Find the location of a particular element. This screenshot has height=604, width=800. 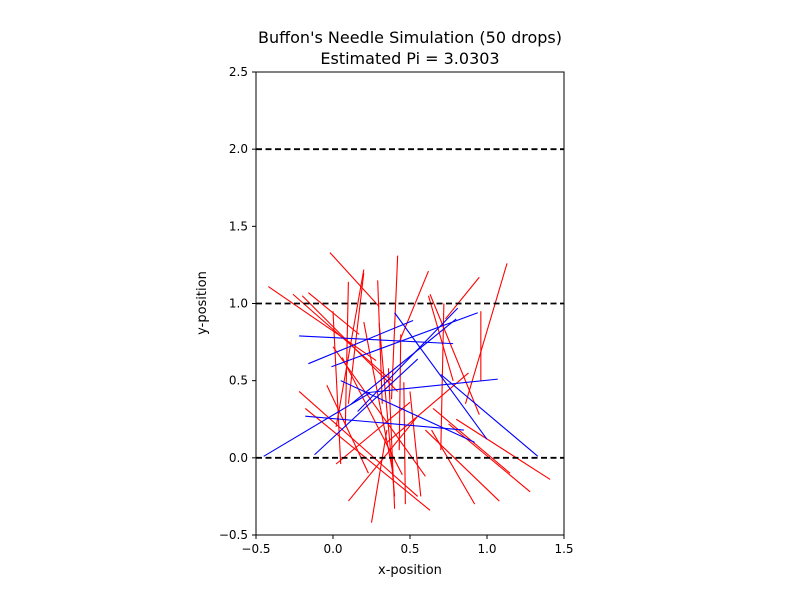

y-axis-label: y-position is located at coordinates (202, 303).